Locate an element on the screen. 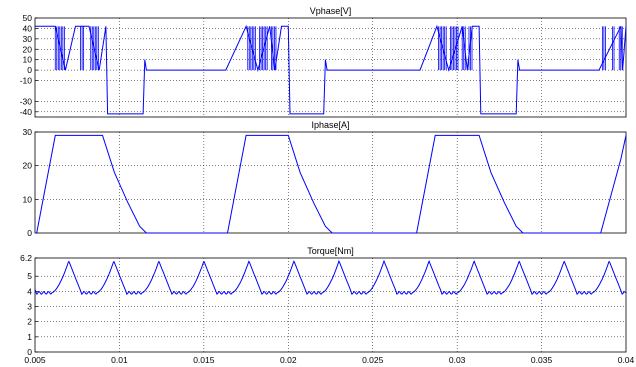 The width and height of the screenshot is (636, 367). panel-title: Iphase[A] is located at coordinates (330, 125).